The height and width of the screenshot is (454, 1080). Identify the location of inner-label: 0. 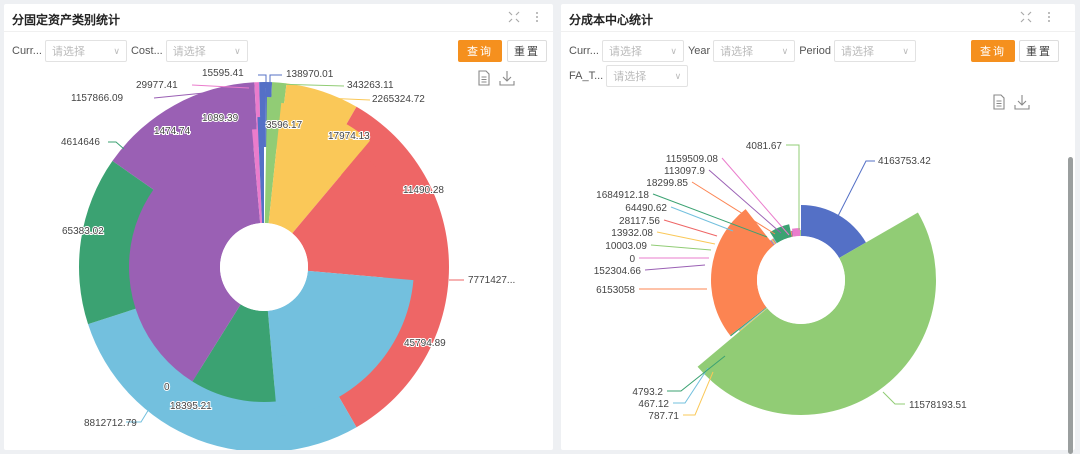
(167, 387).